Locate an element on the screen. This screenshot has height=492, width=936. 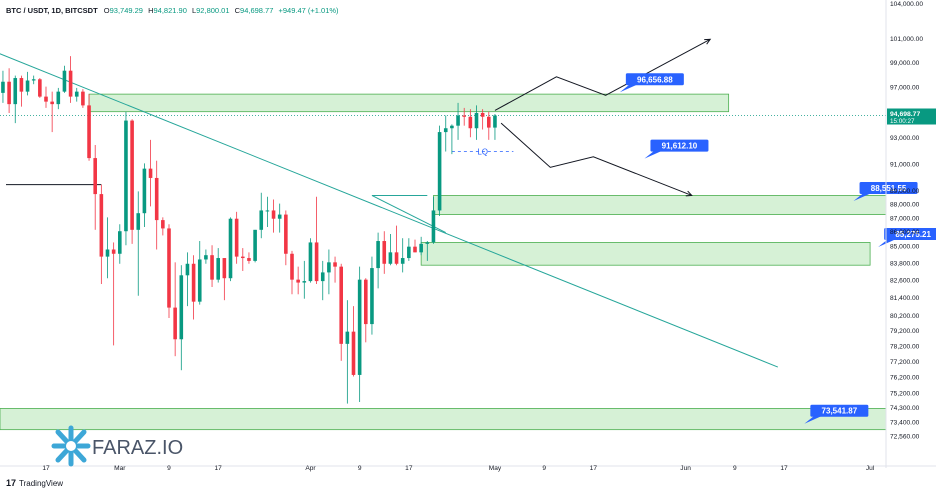
price-tick-label: 85,000.00 is located at coordinates (905, 246).